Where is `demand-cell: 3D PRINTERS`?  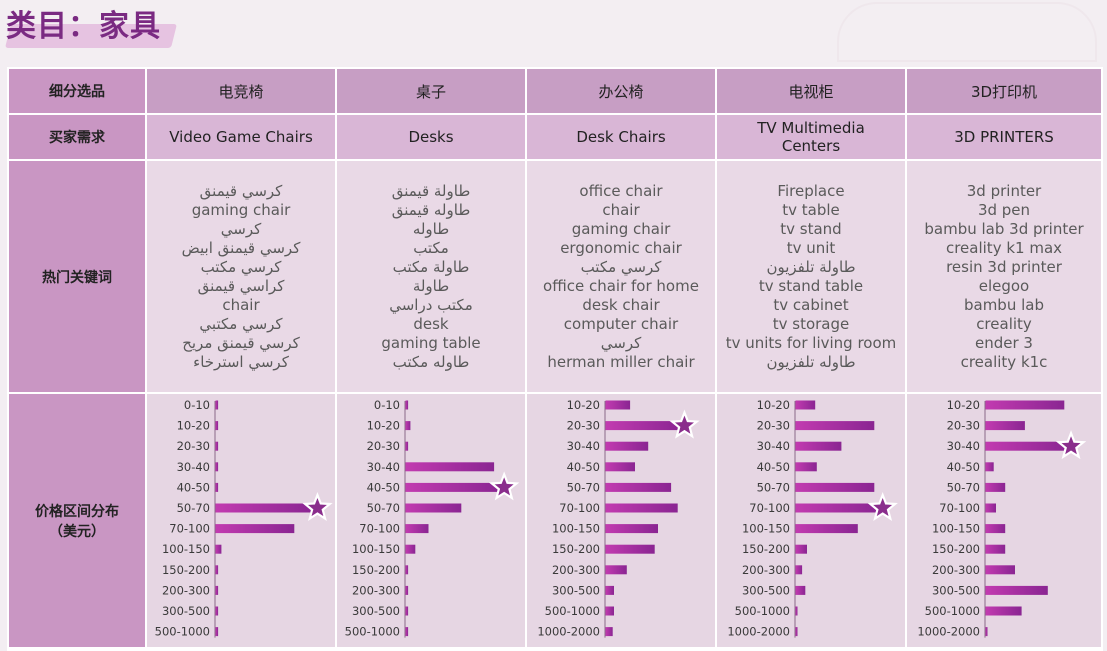
demand-cell: 3D PRINTERS is located at coordinates (1004, 137).